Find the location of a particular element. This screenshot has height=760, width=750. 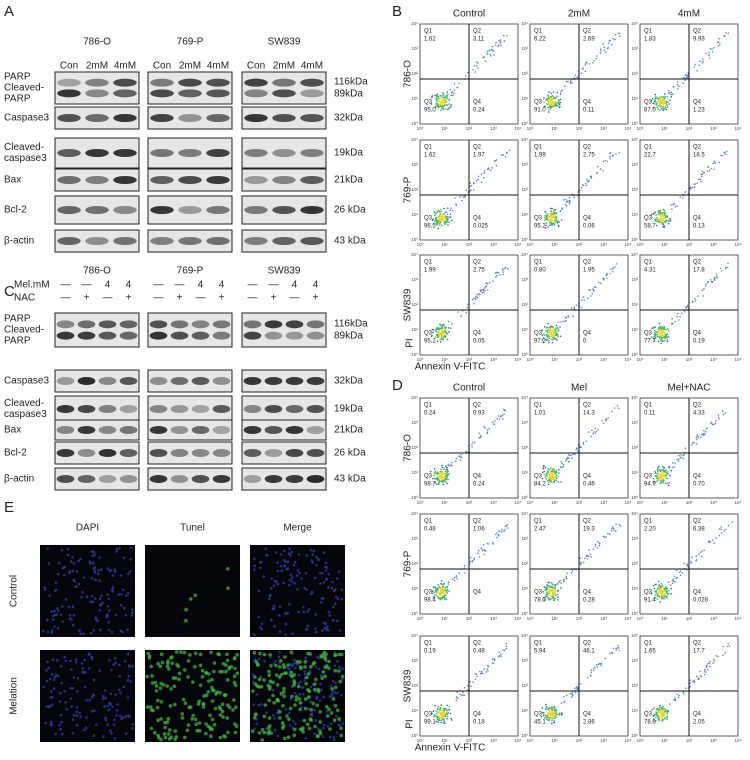

quadrant-label: Q4 is located at coordinates (697, 477).